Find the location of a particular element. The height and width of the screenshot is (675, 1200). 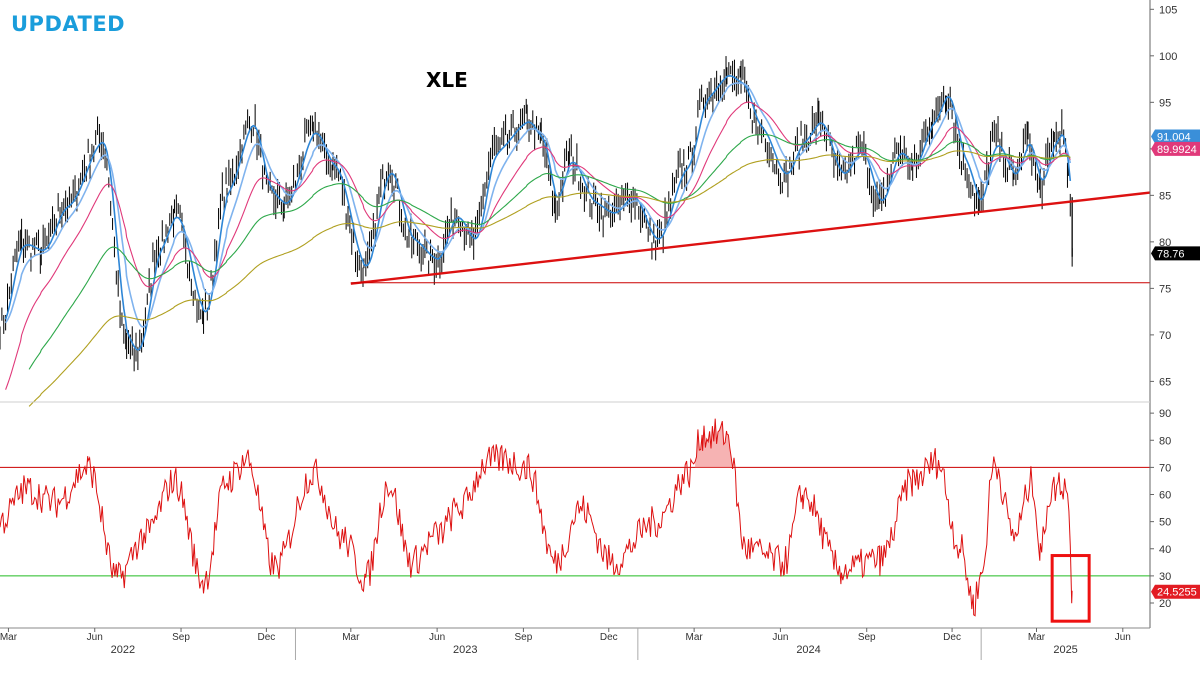

value-tag-rsi-bg is located at coordinates (1175, 591).